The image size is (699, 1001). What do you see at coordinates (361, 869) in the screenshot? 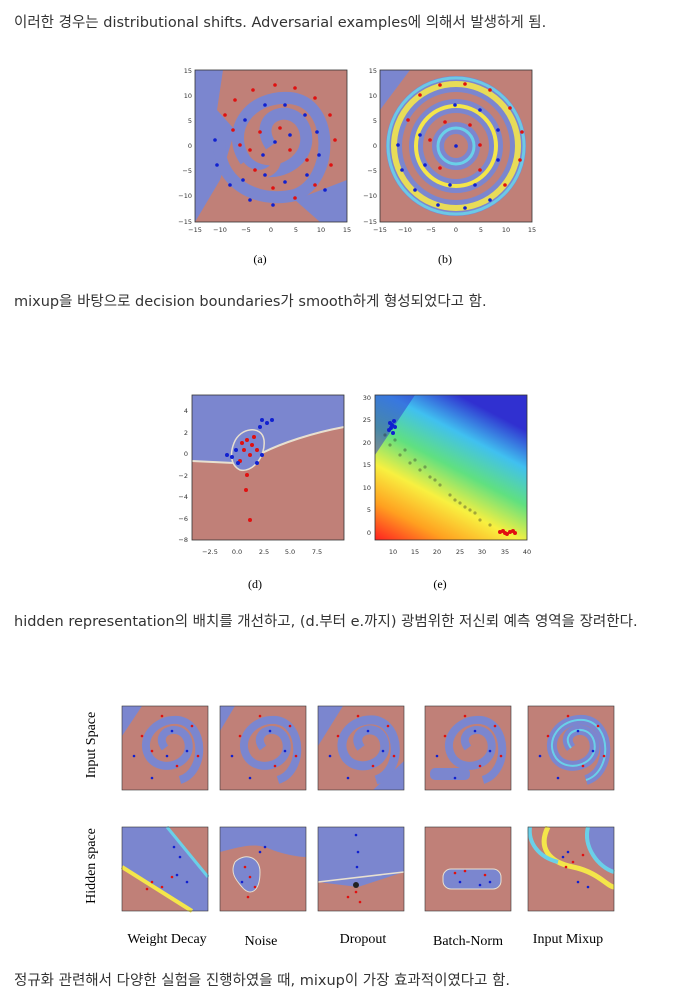
I see `hidden-dropout` at bounding box center [361, 869].